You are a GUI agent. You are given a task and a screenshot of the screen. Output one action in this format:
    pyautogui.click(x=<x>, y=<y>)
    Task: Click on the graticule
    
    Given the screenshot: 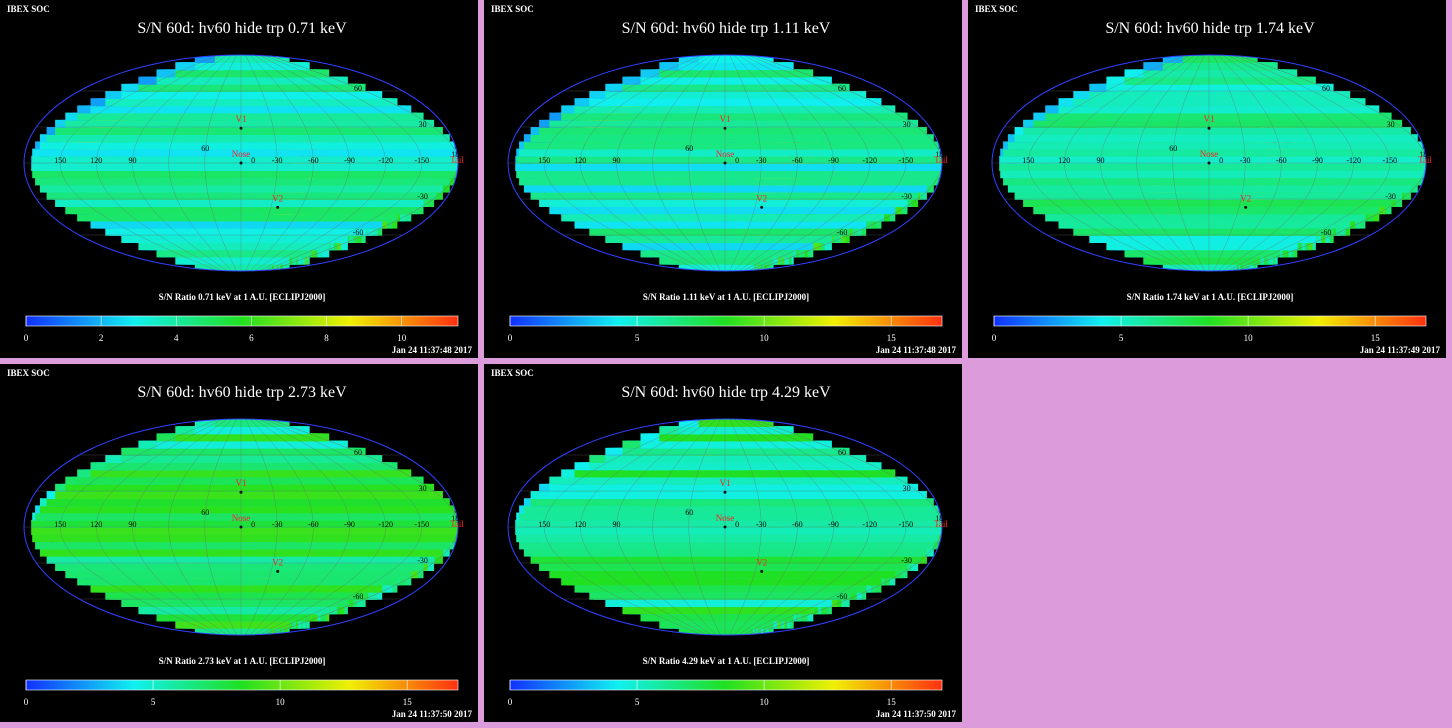 What is the action you would take?
    pyautogui.click(x=725, y=163)
    